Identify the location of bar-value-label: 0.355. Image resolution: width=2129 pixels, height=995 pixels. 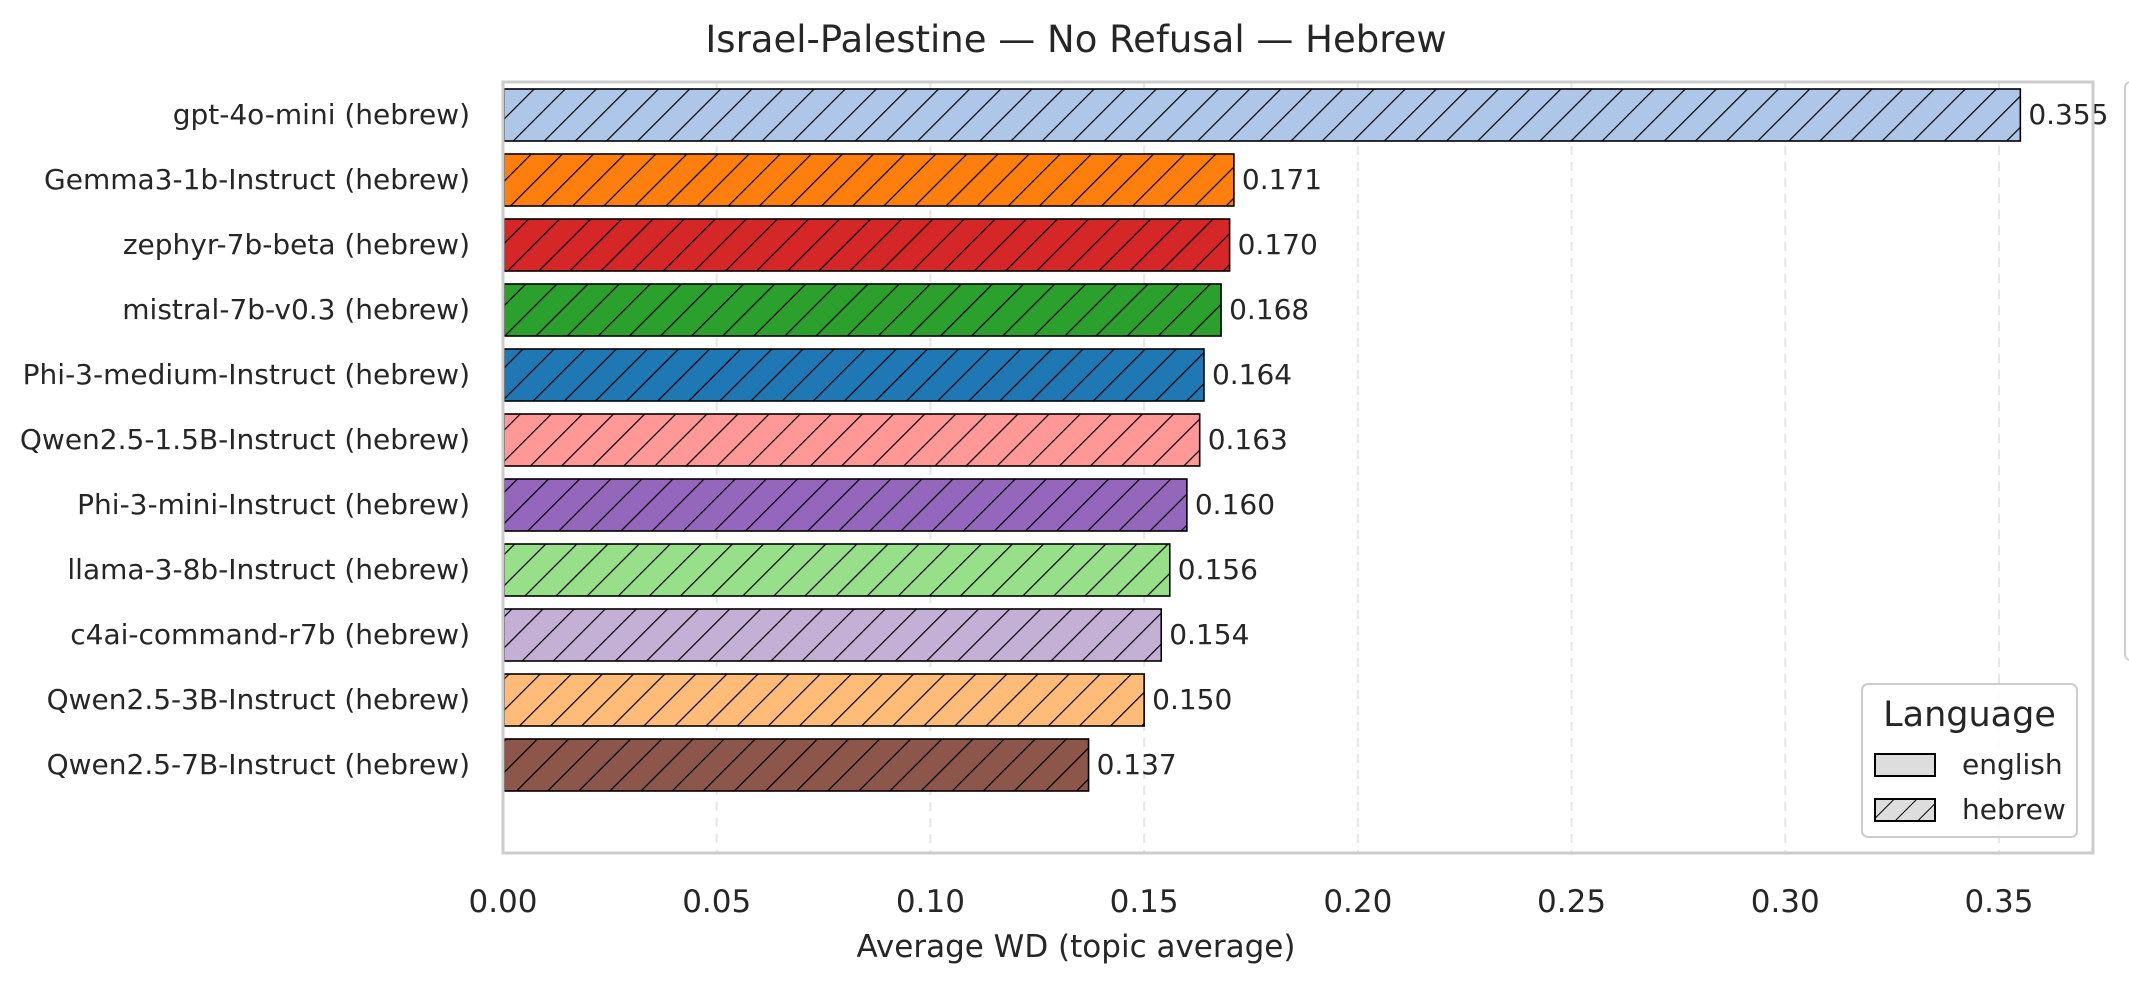
(2068, 114).